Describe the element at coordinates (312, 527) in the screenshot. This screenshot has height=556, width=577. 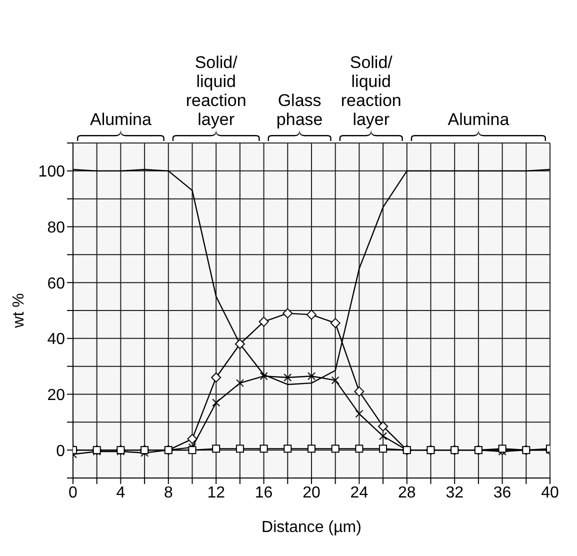
I see `x-axis-title: Distance (µm)` at that location.